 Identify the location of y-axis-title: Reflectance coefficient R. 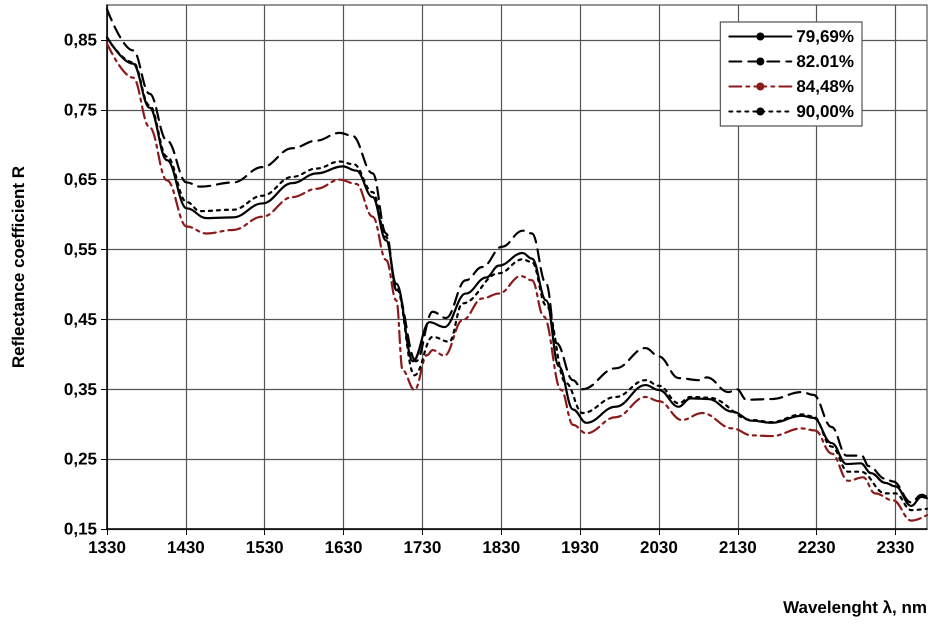
(18, 267).